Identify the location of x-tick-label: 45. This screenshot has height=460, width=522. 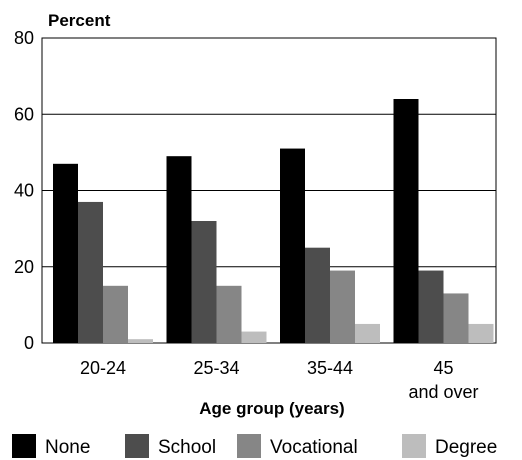
(443, 368).